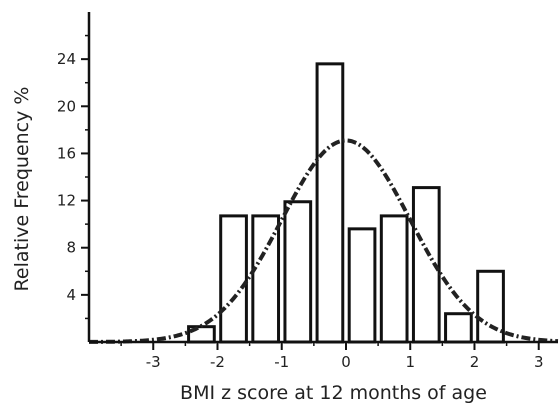 This screenshot has width=560, height=405. Describe the element at coordinates (475, 362) in the screenshot. I see `x-tick-label: 2` at that location.